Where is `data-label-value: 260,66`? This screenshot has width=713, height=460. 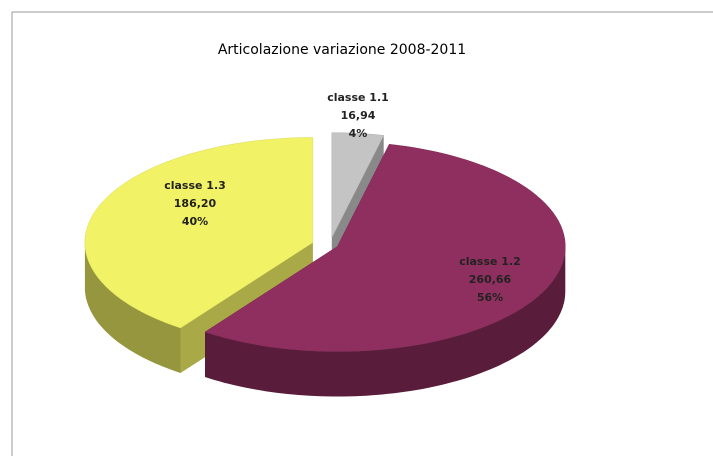
data-label-value: 260,66 is located at coordinates (490, 279).